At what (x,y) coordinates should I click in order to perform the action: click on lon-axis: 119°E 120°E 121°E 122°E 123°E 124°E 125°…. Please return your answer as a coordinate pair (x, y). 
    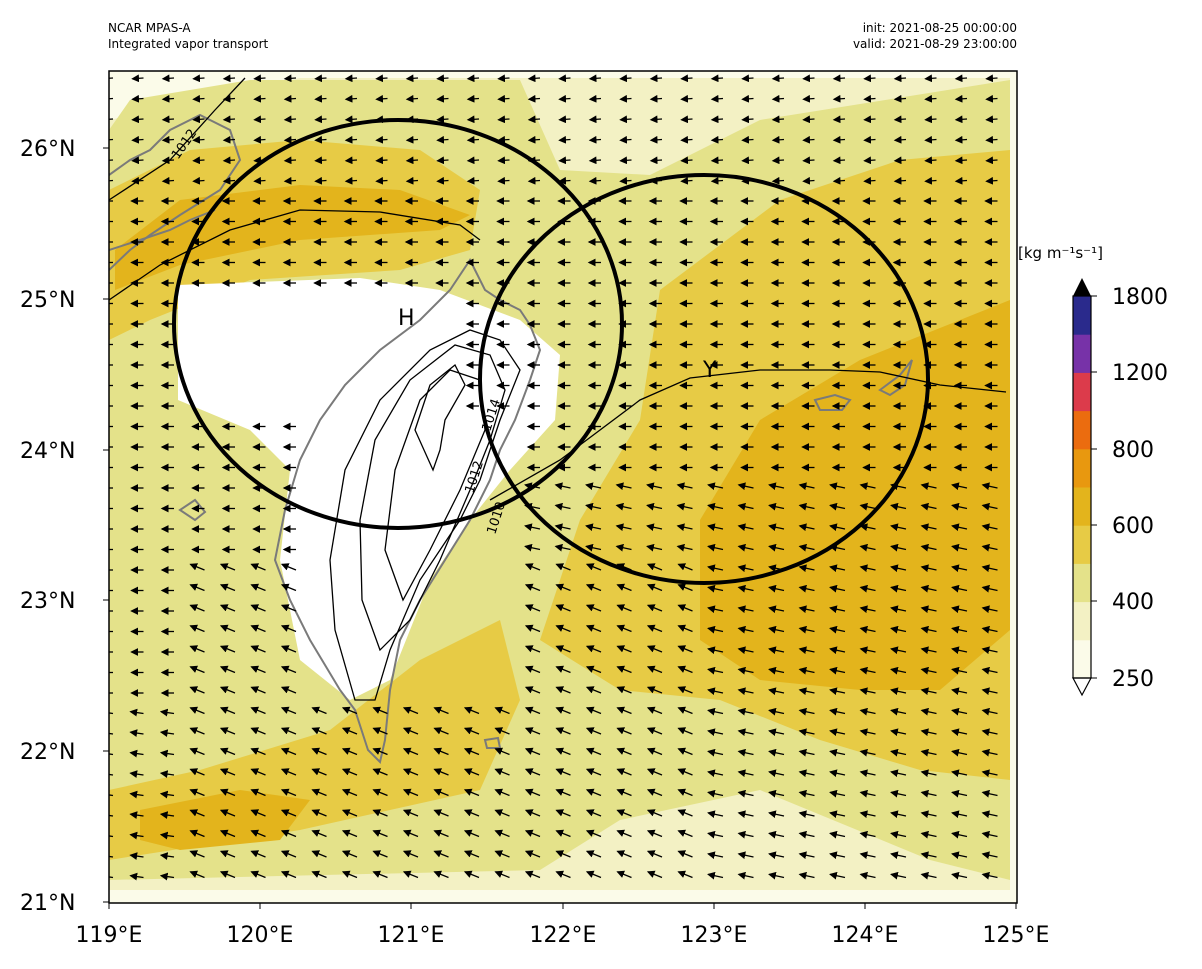
    Looking at the image, I should click on (562, 925).